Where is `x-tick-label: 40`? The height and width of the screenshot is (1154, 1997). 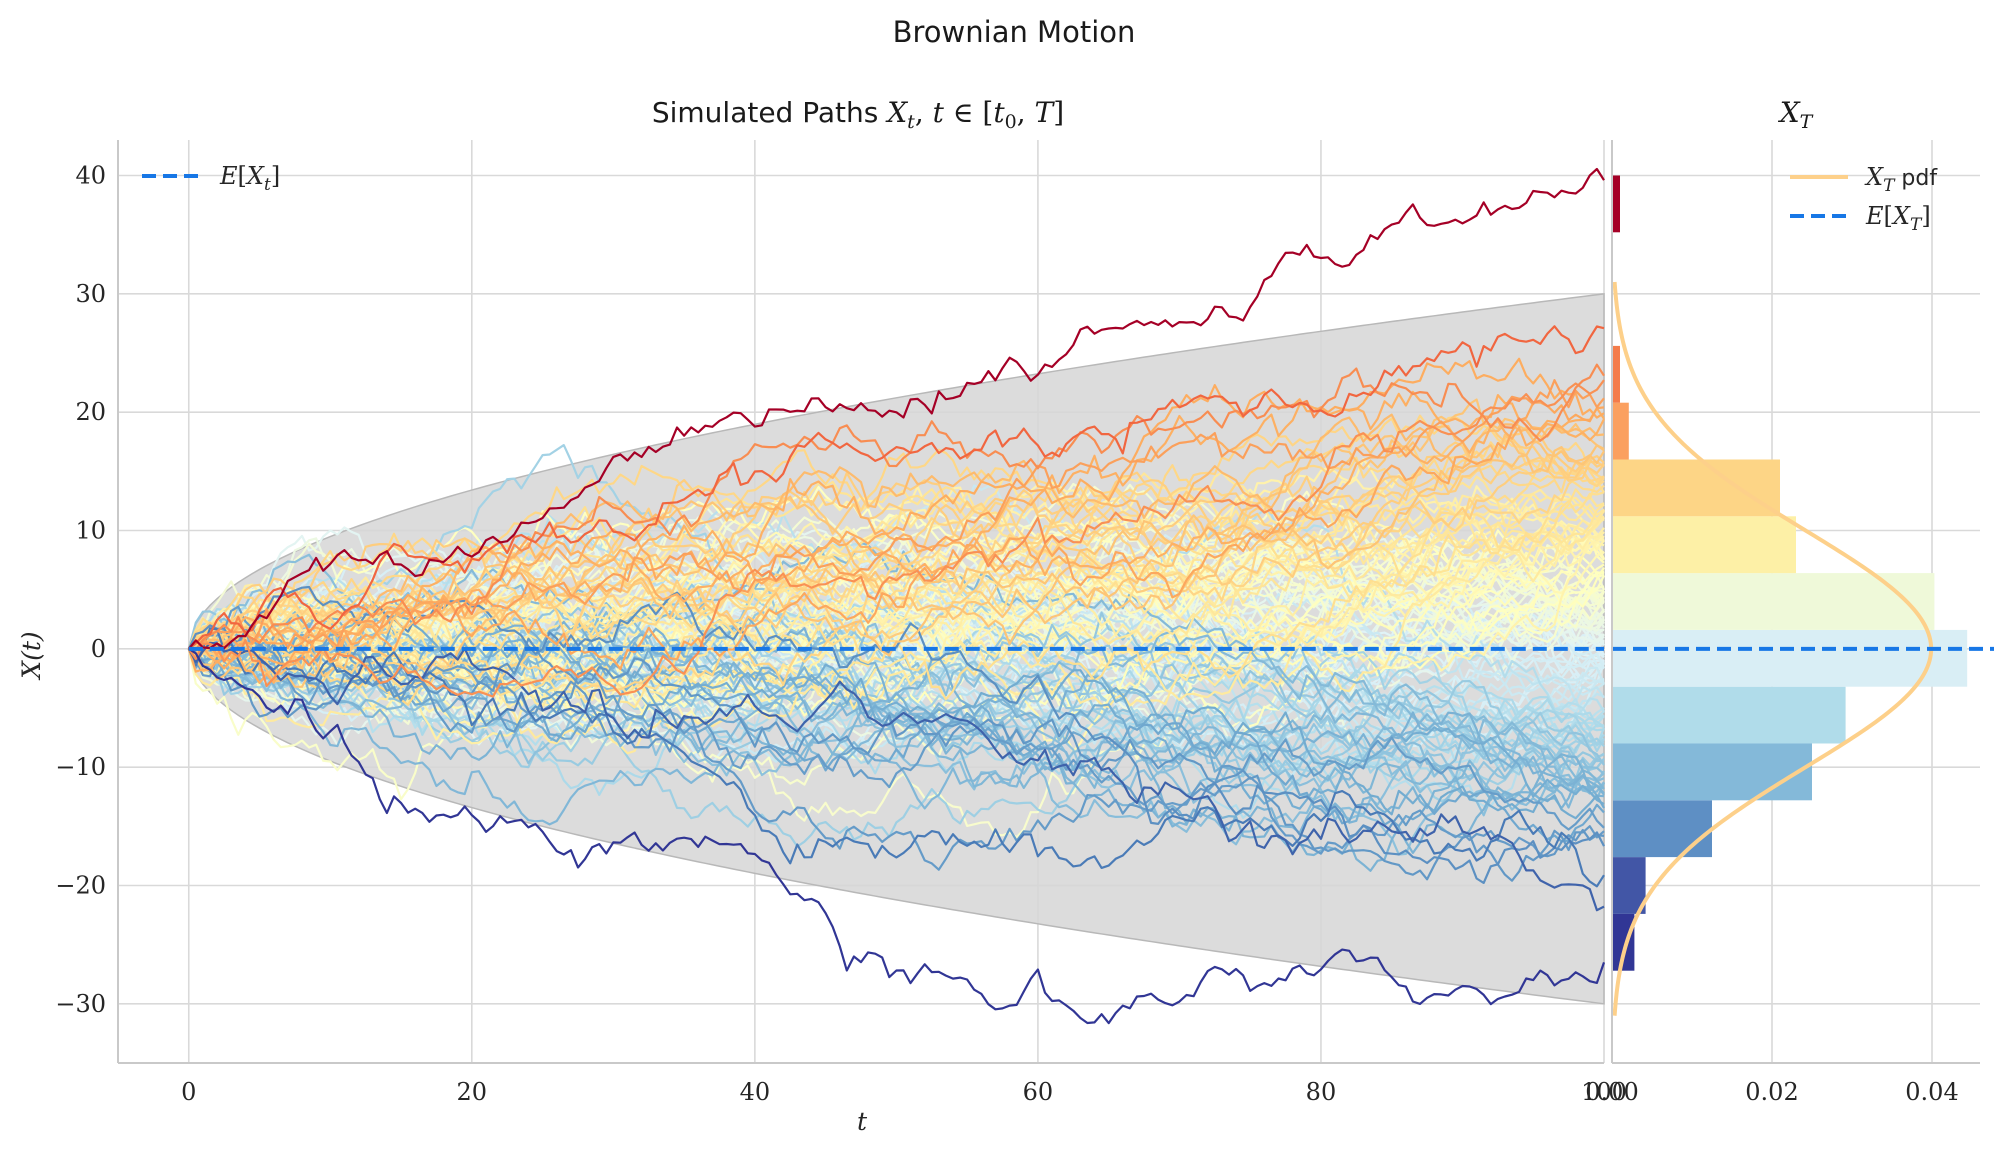 x-tick-label: 40 is located at coordinates (755, 1092).